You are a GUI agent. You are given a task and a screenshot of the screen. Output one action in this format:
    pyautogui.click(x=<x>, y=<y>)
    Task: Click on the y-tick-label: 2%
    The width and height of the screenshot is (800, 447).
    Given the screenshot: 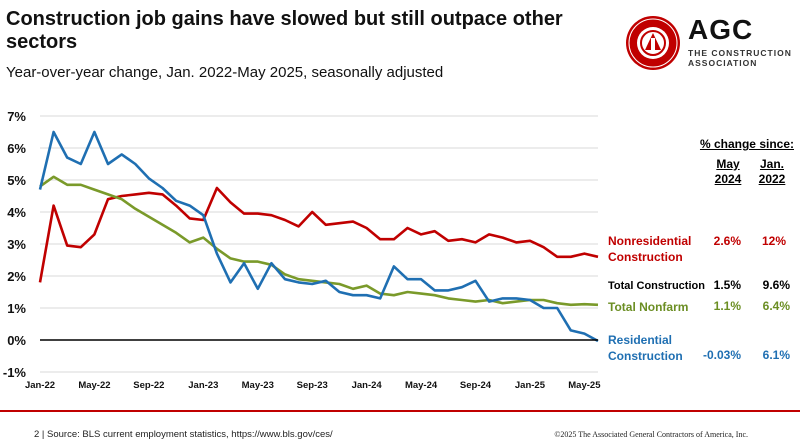 What is the action you would take?
    pyautogui.click(x=16, y=276)
    